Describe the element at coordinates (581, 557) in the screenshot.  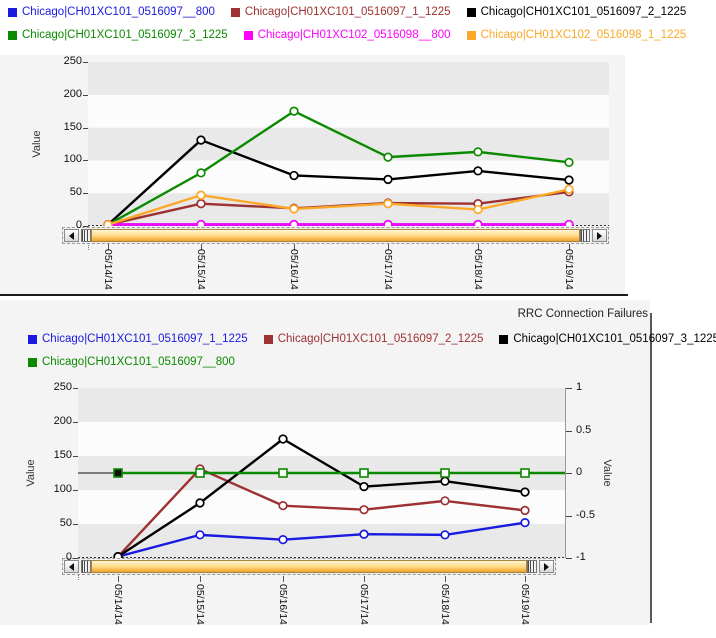
I see `right-y-tick-label: -1` at that location.